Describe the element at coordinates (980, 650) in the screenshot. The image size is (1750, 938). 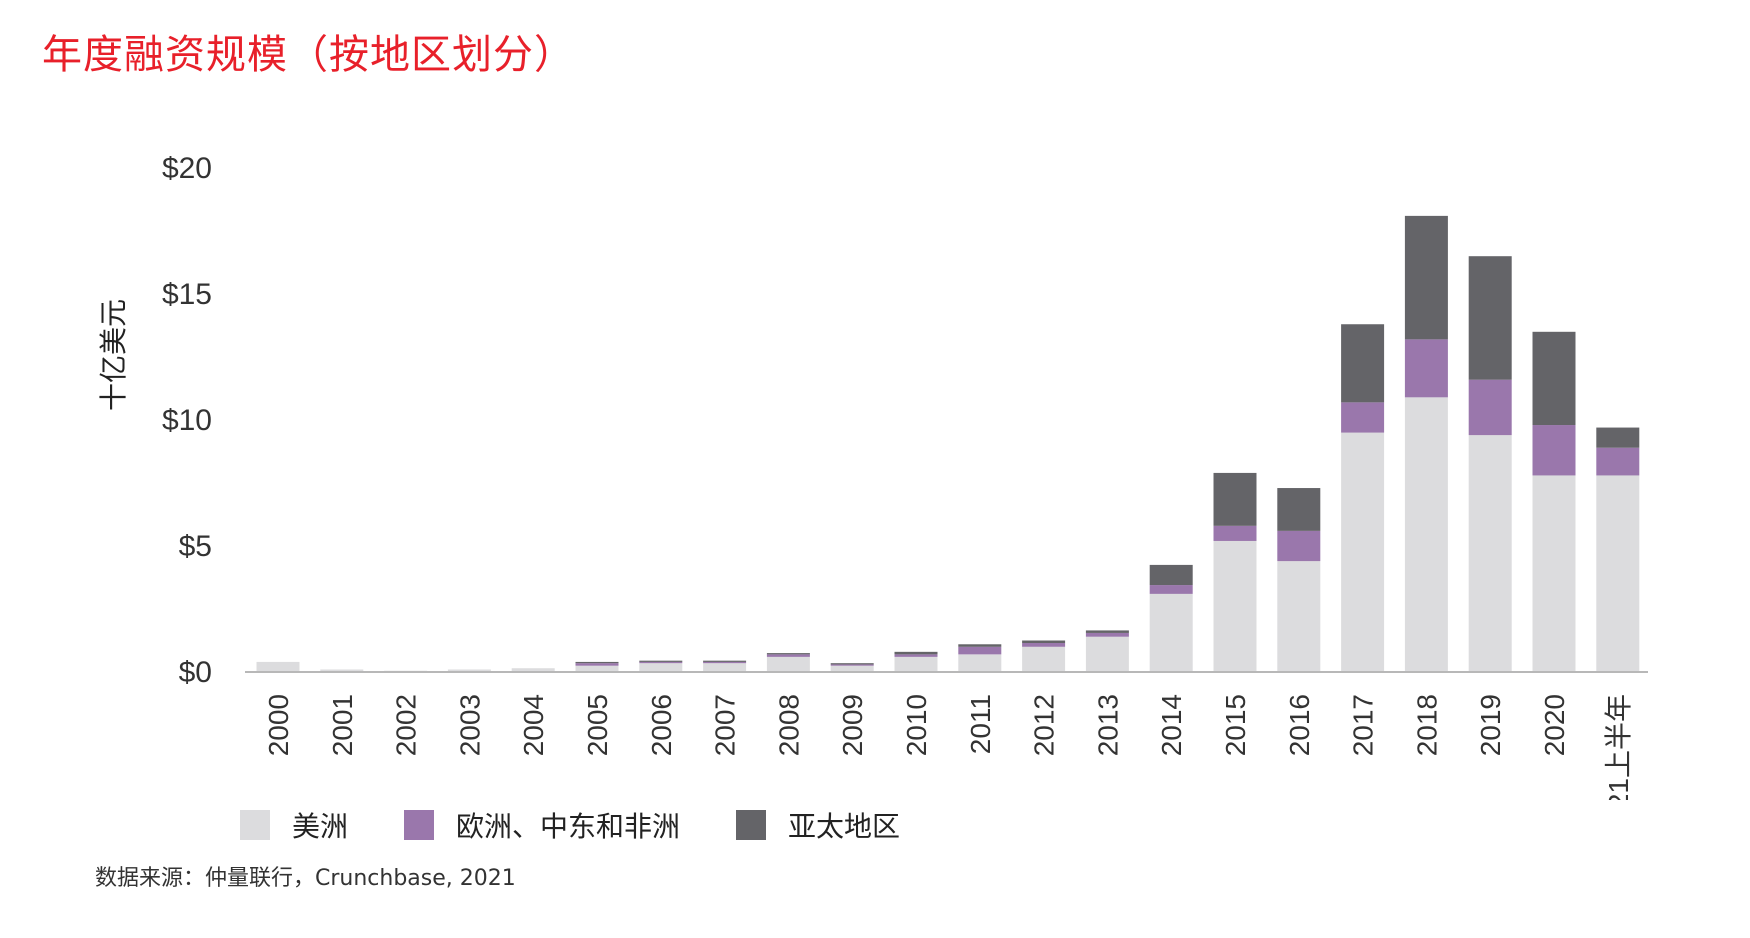
I see `bar-emea-2011` at that location.